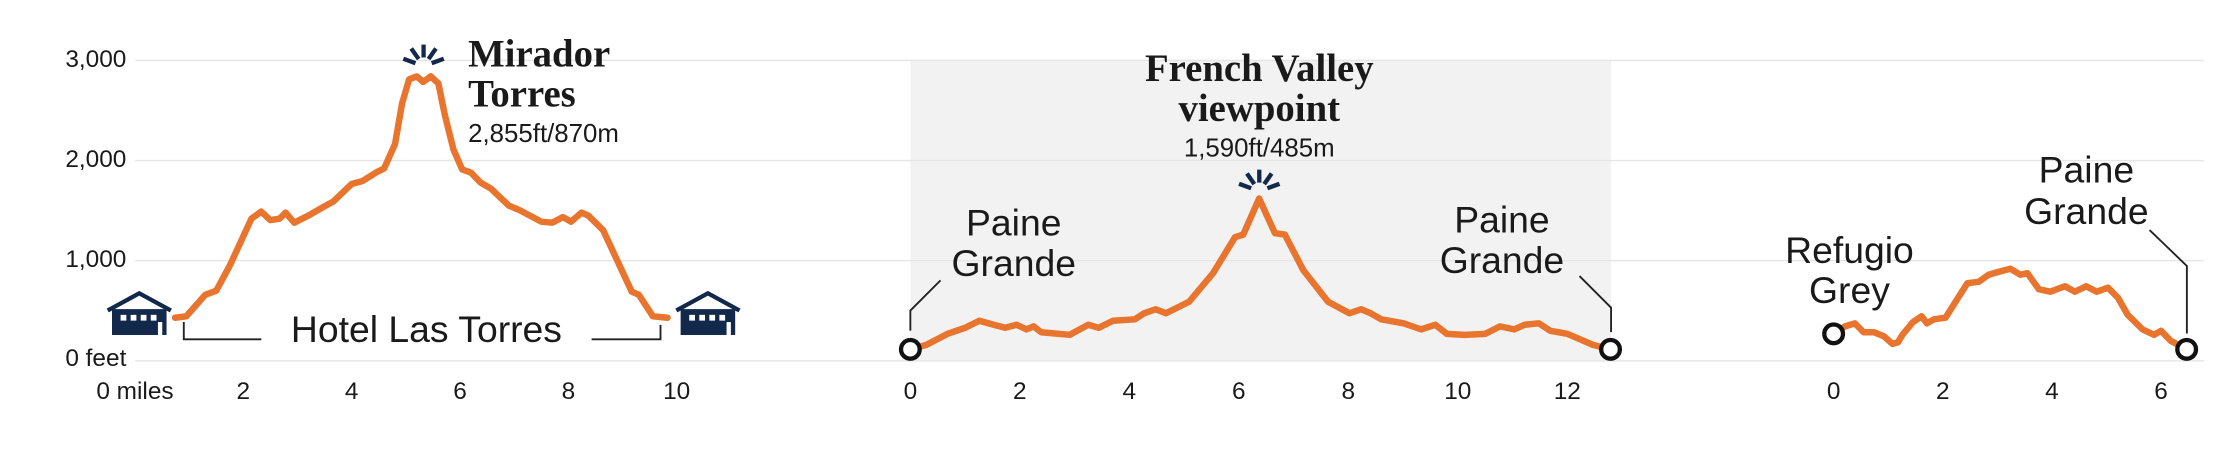  What do you see at coordinates (134, 391) in the screenshot?
I see `x-tick-label: 0 miles` at bounding box center [134, 391].